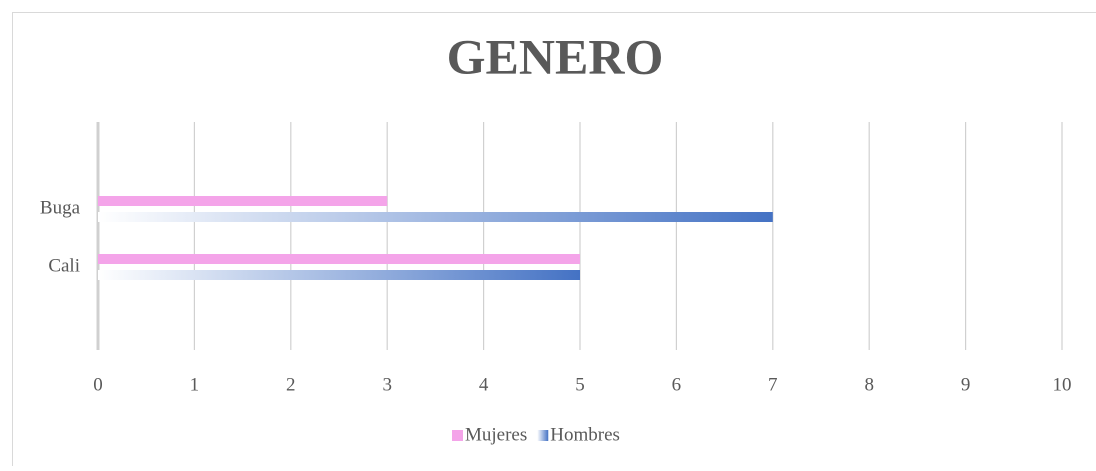  What do you see at coordinates (195, 384) in the screenshot?
I see `x-tick-label: 1` at bounding box center [195, 384].